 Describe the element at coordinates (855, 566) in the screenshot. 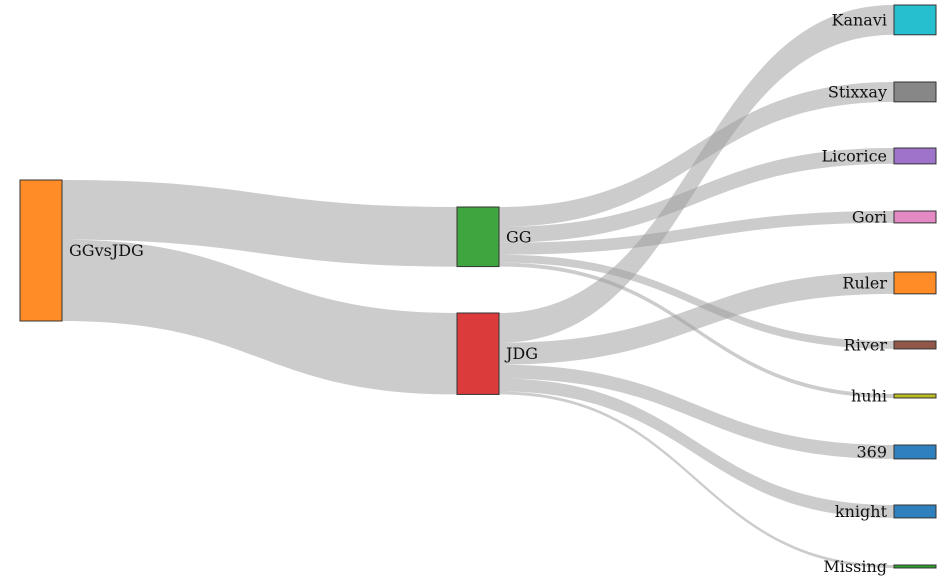

I see `node-label-missing: Missing` at that location.